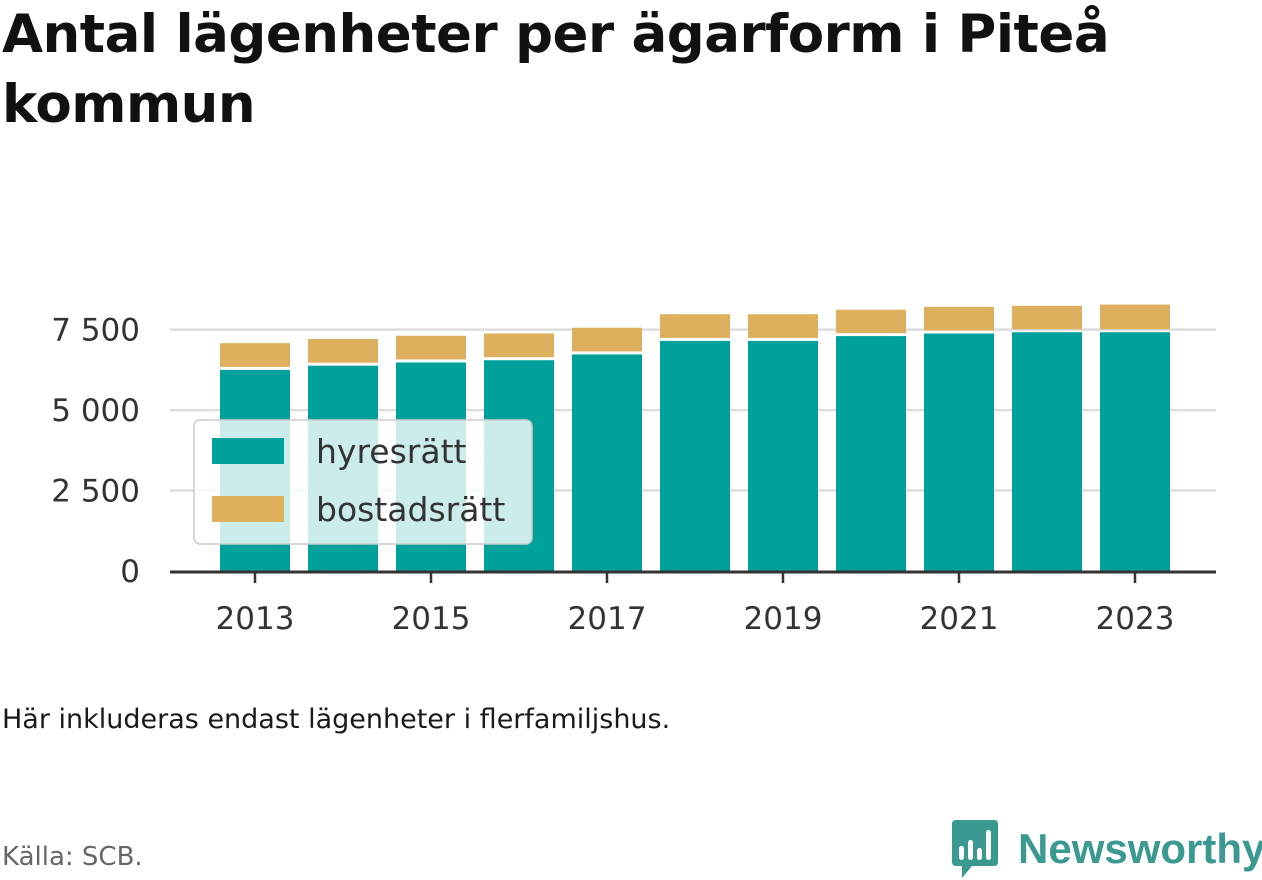 The image size is (1262, 880). What do you see at coordinates (391, 451) in the screenshot?
I see `legend-label: hyresrätt` at bounding box center [391, 451].